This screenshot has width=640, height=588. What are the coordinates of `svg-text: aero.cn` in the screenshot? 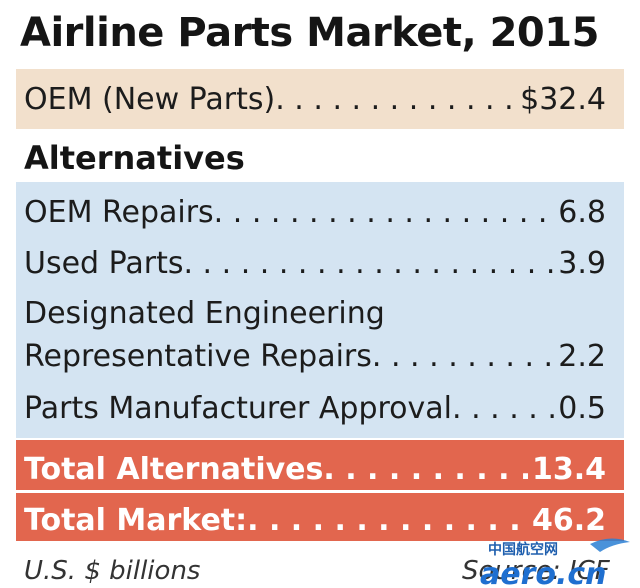 It's located at (543, 572).